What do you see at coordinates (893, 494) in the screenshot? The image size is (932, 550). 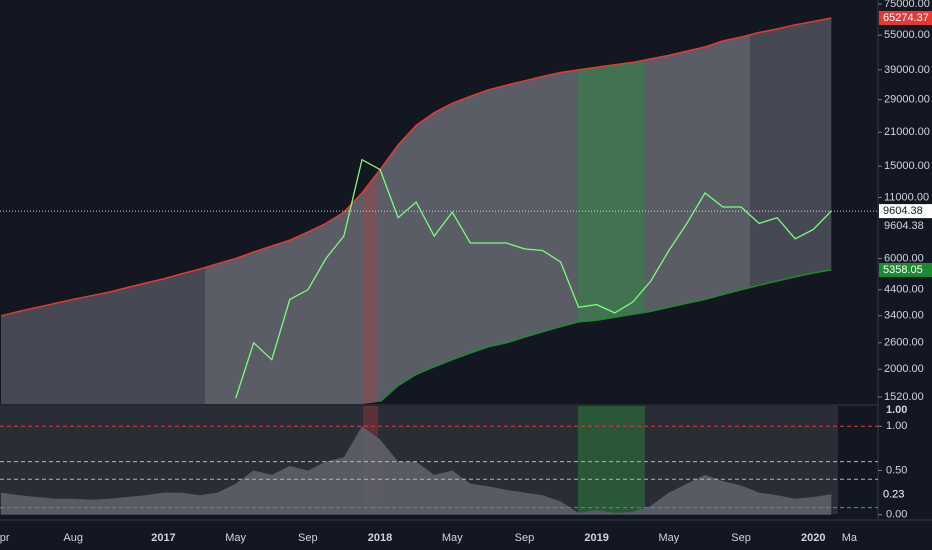 I see `osc-badge: 0.23` at bounding box center [893, 494].